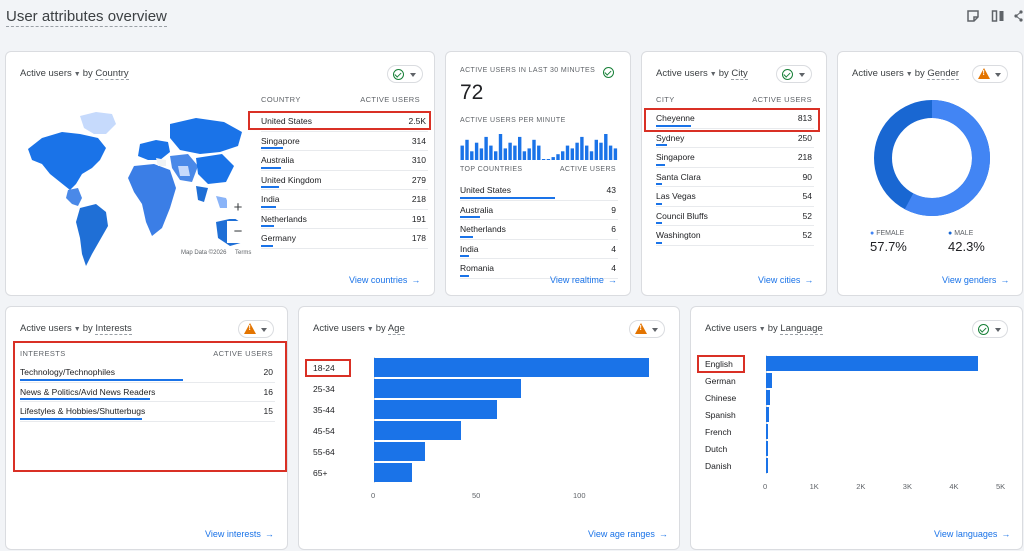 This screenshot has height=551, width=1024. What do you see at coordinates (735, 138) in the screenshot?
I see `table-row: Sydney 250` at bounding box center [735, 138].